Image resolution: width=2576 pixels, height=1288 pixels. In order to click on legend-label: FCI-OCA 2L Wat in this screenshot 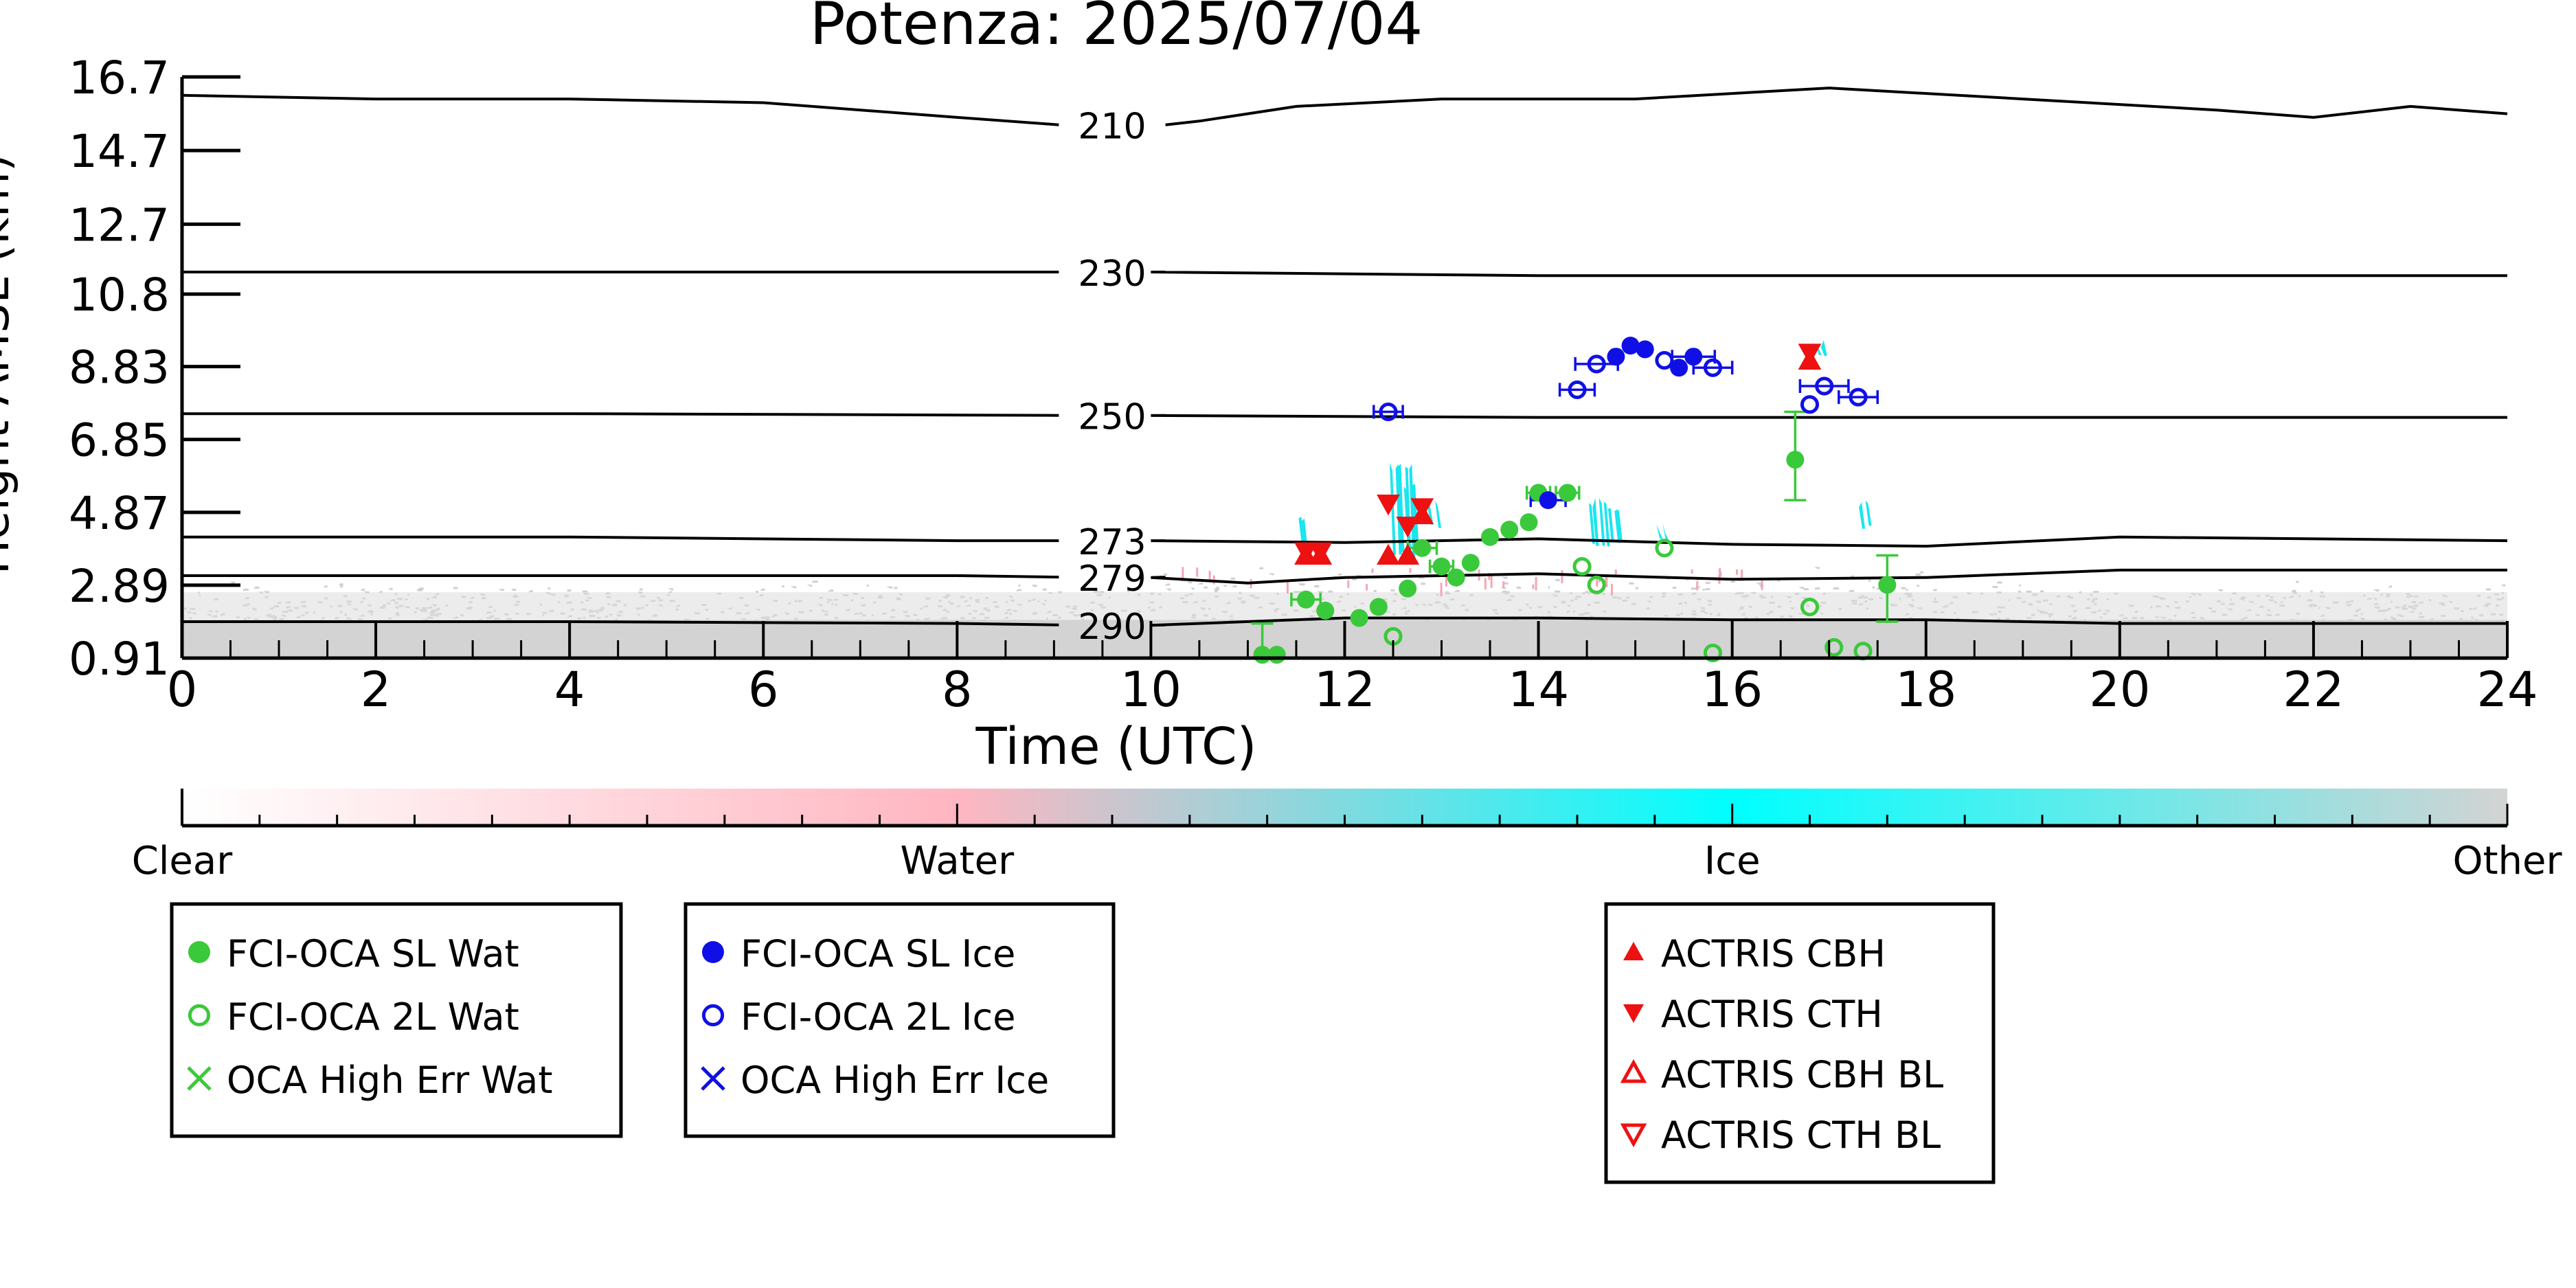, I will do `click(373, 1017)`.